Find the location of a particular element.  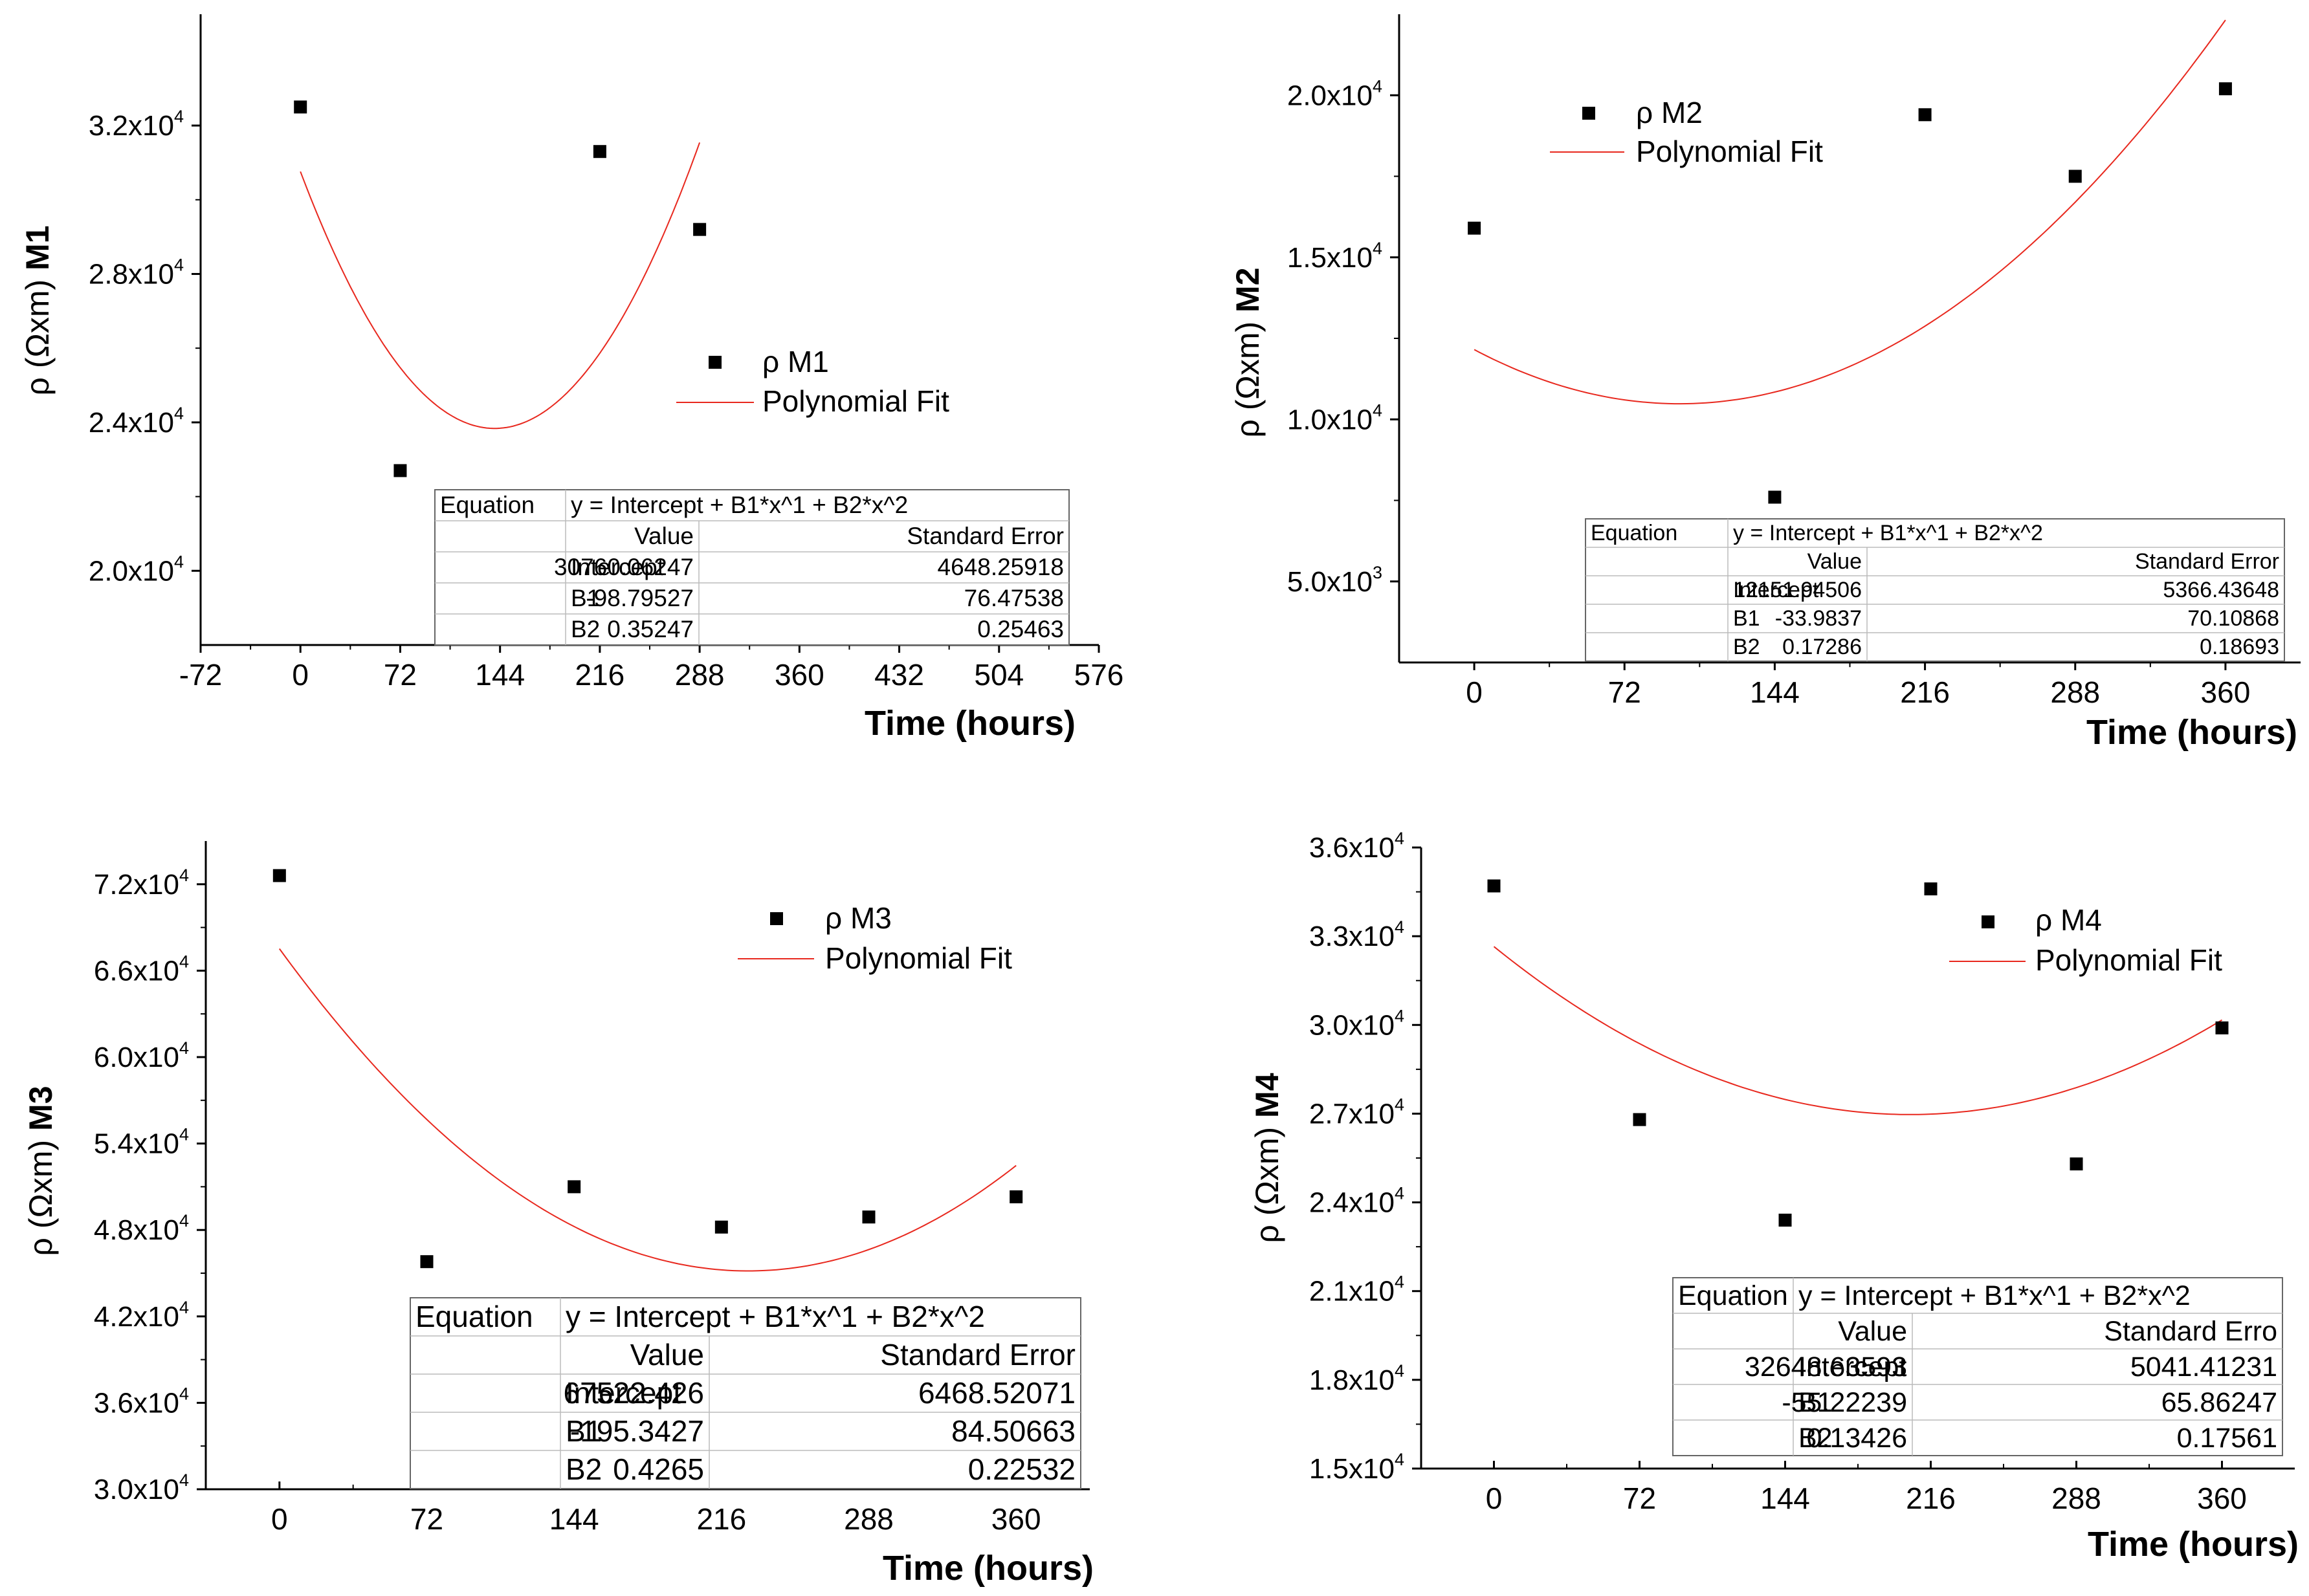

table-error-header: Standard Erro is located at coordinates (2190, 1331).